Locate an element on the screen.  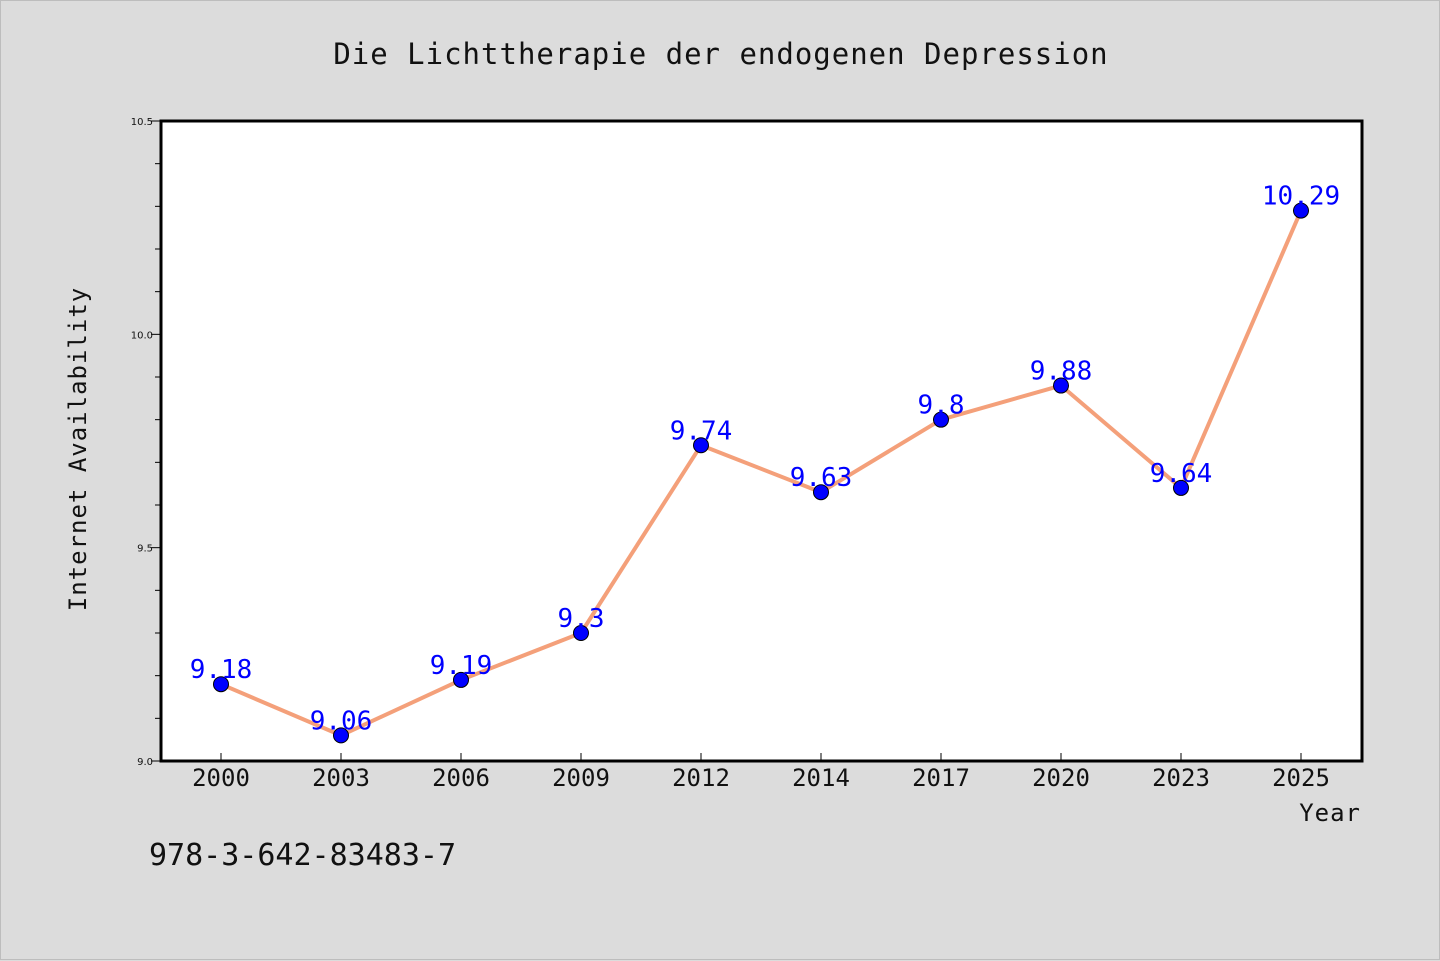
data-label: 9.63 is located at coordinates (821, 478).